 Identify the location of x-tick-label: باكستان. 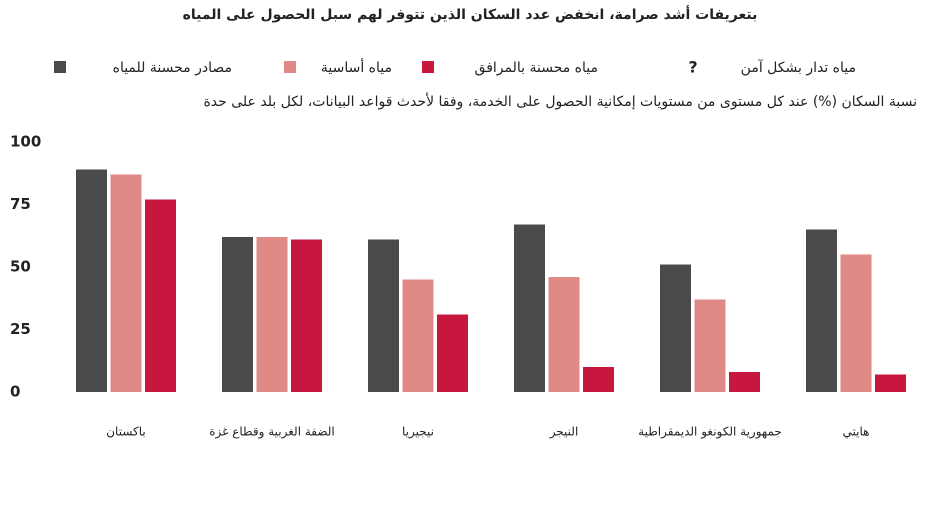
(126, 432).